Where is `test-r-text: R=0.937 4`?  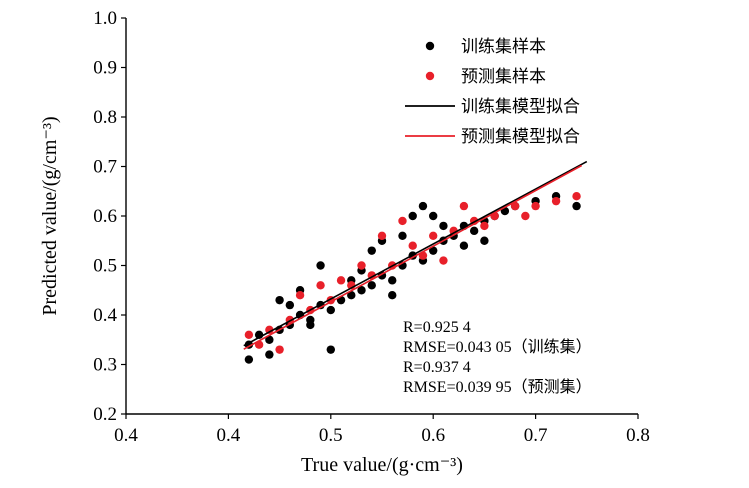
test-r-text: R=0.937 4 is located at coordinates (437, 367).